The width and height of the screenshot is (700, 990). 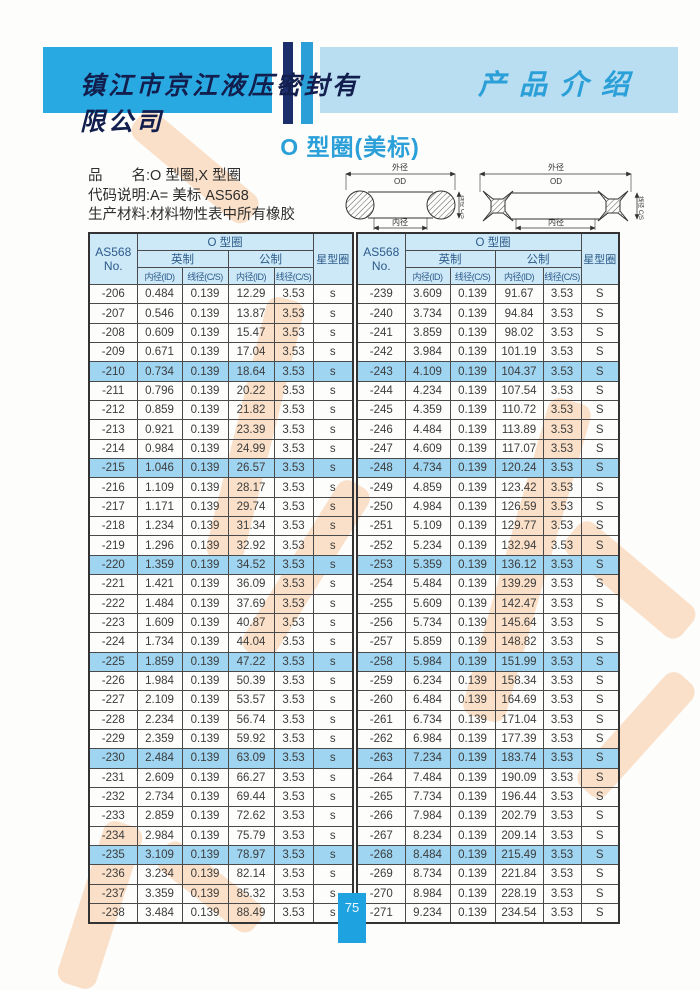 I want to click on table-cell: -207, so click(x=113, y=313).